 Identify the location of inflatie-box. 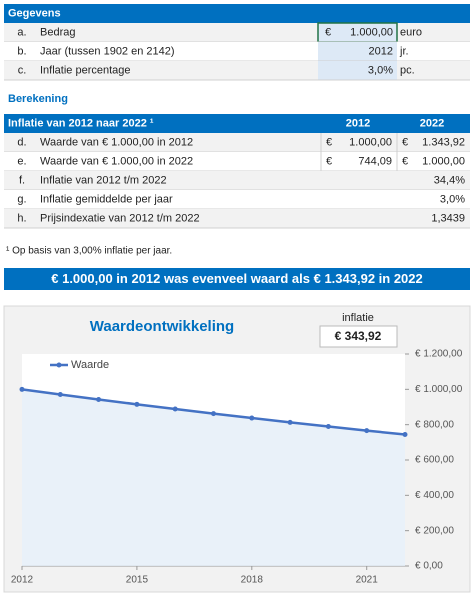
(358, 336).